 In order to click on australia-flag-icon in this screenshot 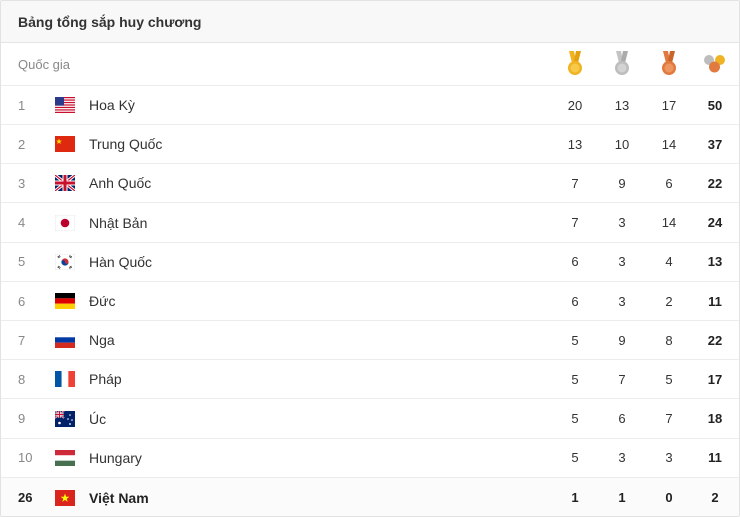, I will do `click(65, 419)`.